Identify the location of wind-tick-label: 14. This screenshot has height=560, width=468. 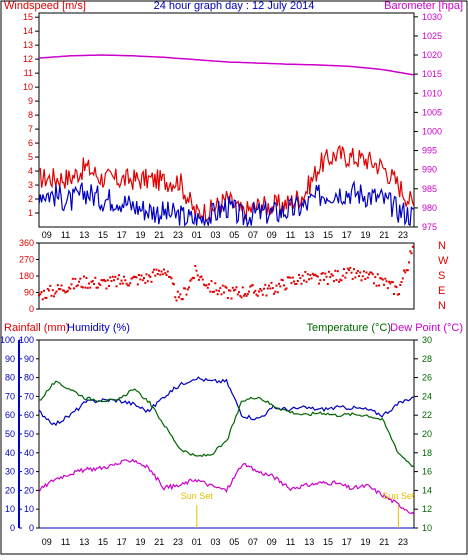
(28, 31).